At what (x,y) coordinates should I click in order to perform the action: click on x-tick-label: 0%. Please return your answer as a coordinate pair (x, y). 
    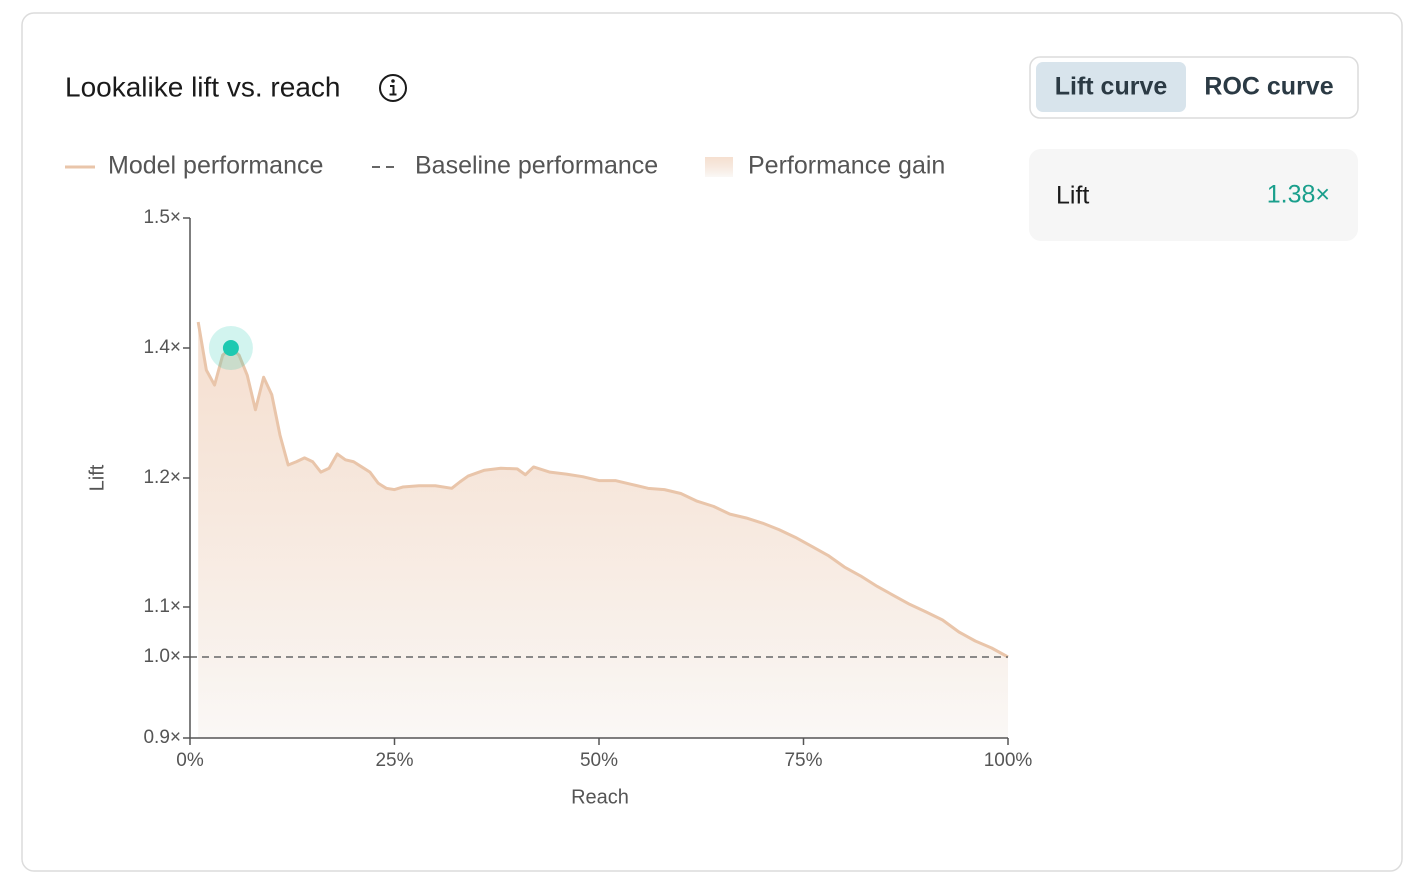
    Looking at the image, I should click on (190, 760).